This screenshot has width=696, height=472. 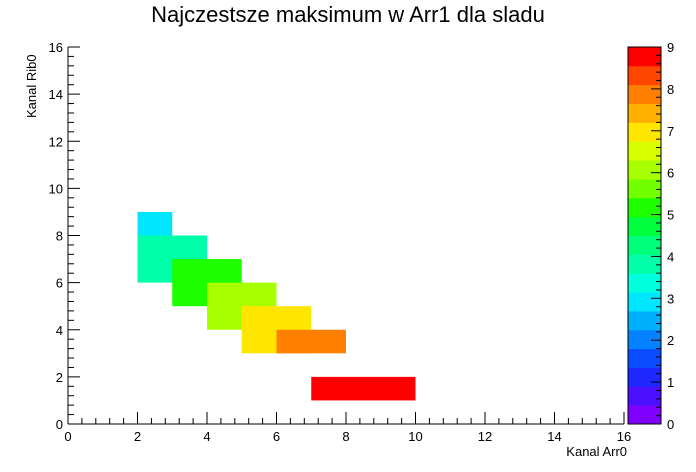 I want to click on chart-title: Najczestsze maksimum w Arr1 dla sladu, so click(x=348, y=14).